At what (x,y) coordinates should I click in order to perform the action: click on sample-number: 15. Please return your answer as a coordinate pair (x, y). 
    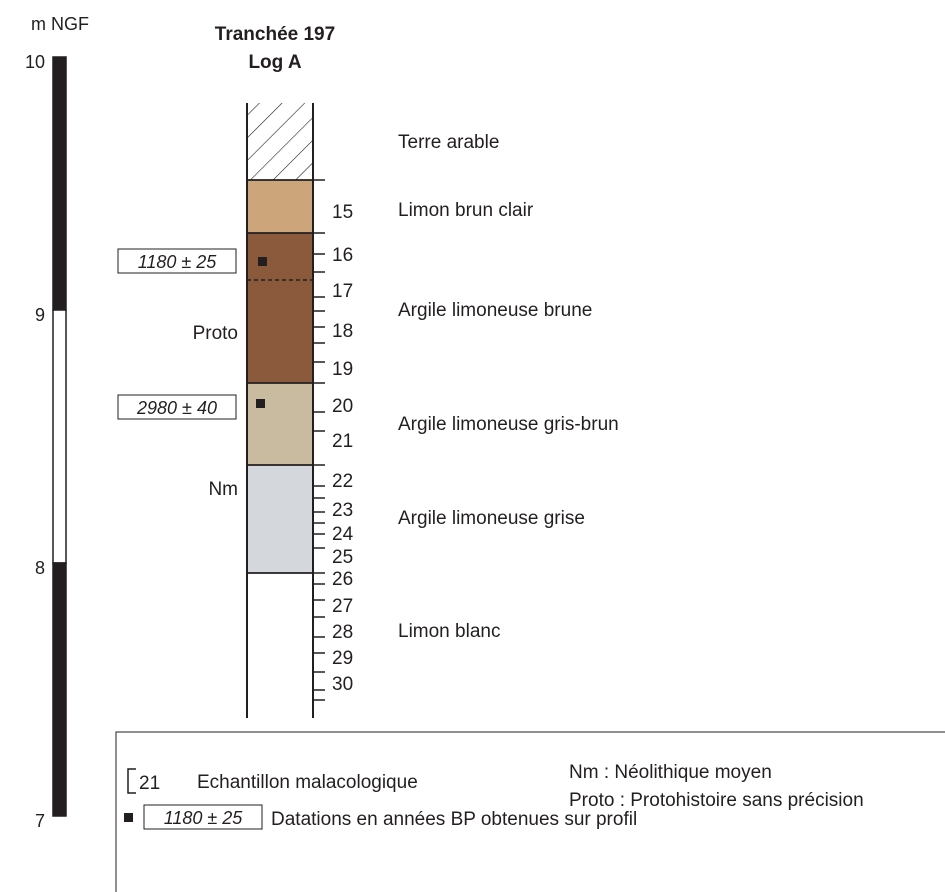
    Looking at the image, I should click on (342, 212).